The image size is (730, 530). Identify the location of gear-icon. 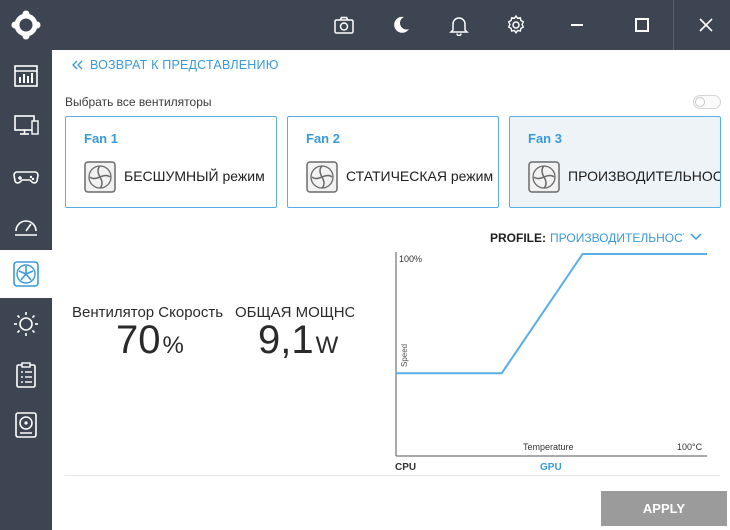
(516, 24).